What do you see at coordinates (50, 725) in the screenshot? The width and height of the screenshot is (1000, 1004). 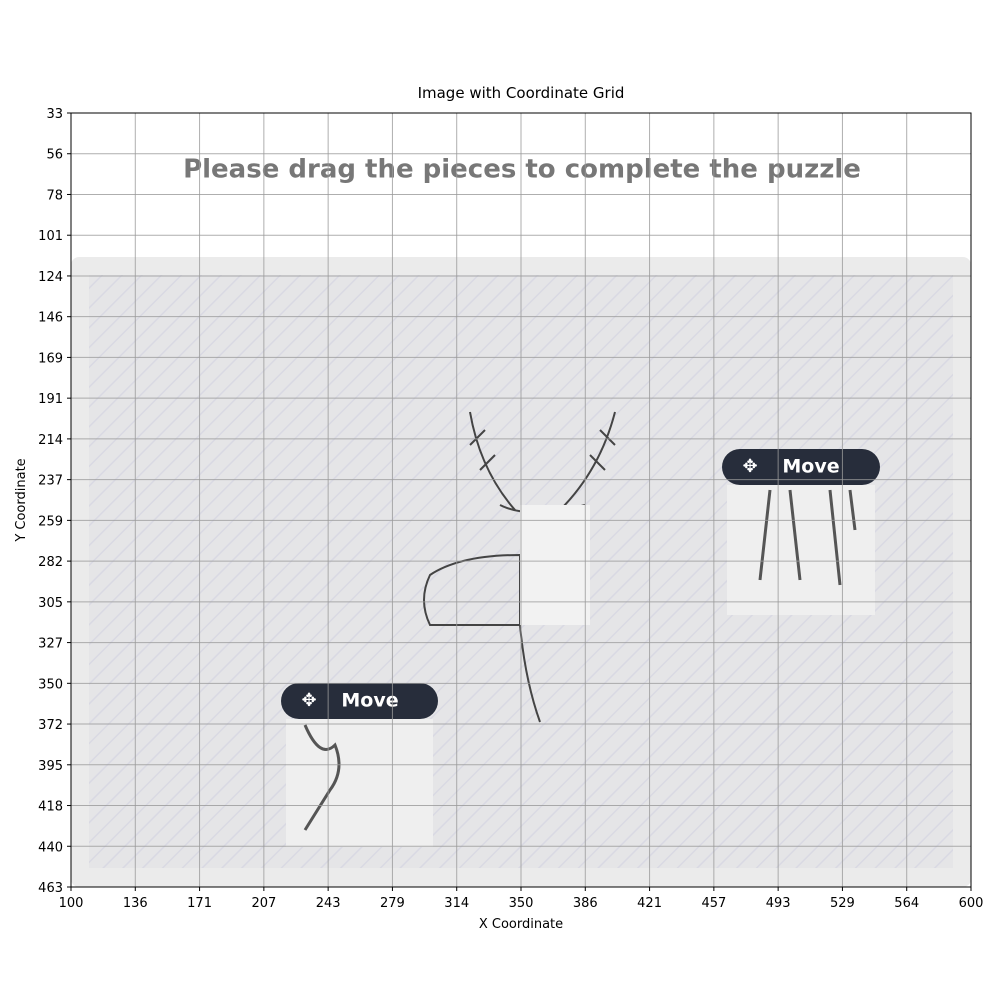 I see `y-tick-label: 372` at bounding box center [50, 725].